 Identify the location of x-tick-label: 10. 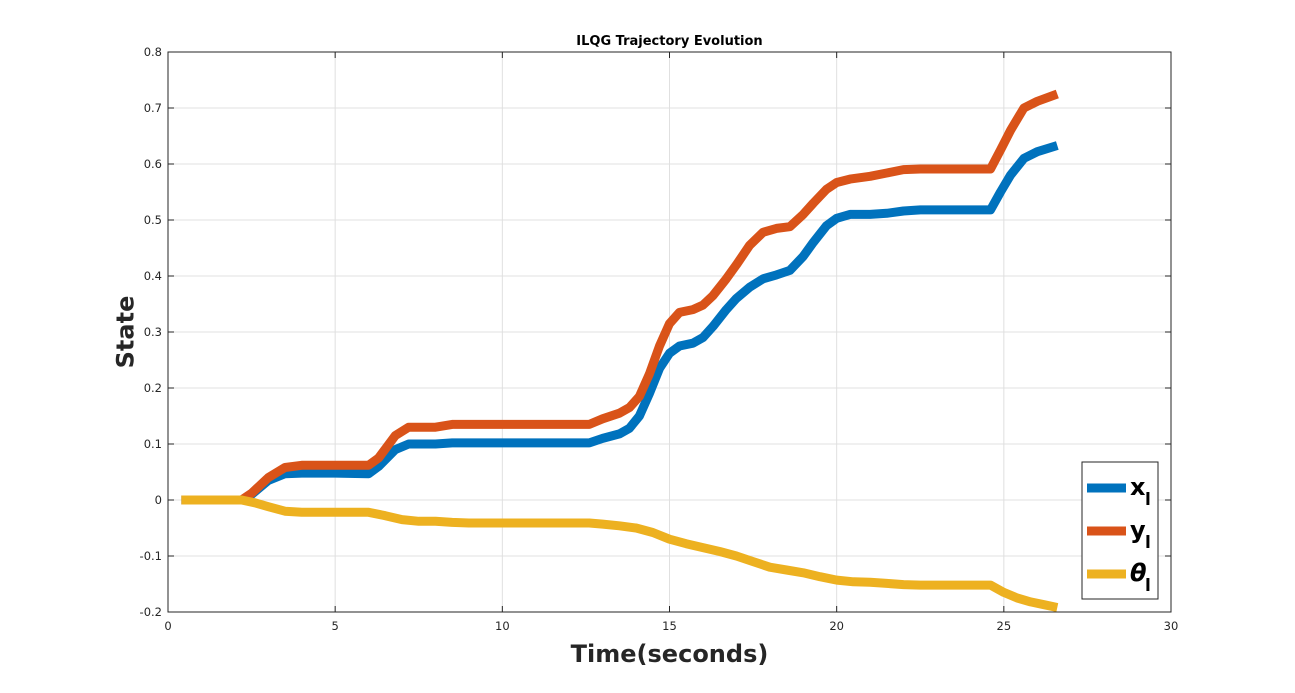
(502, 626).